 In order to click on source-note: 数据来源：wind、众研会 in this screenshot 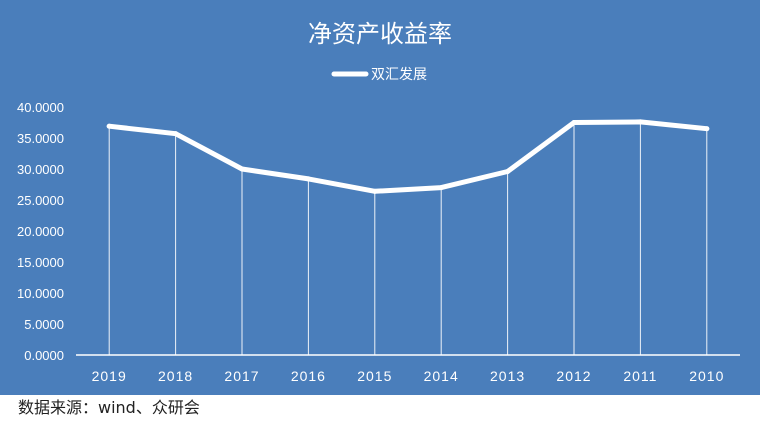, I will do `click(109, 407)`.